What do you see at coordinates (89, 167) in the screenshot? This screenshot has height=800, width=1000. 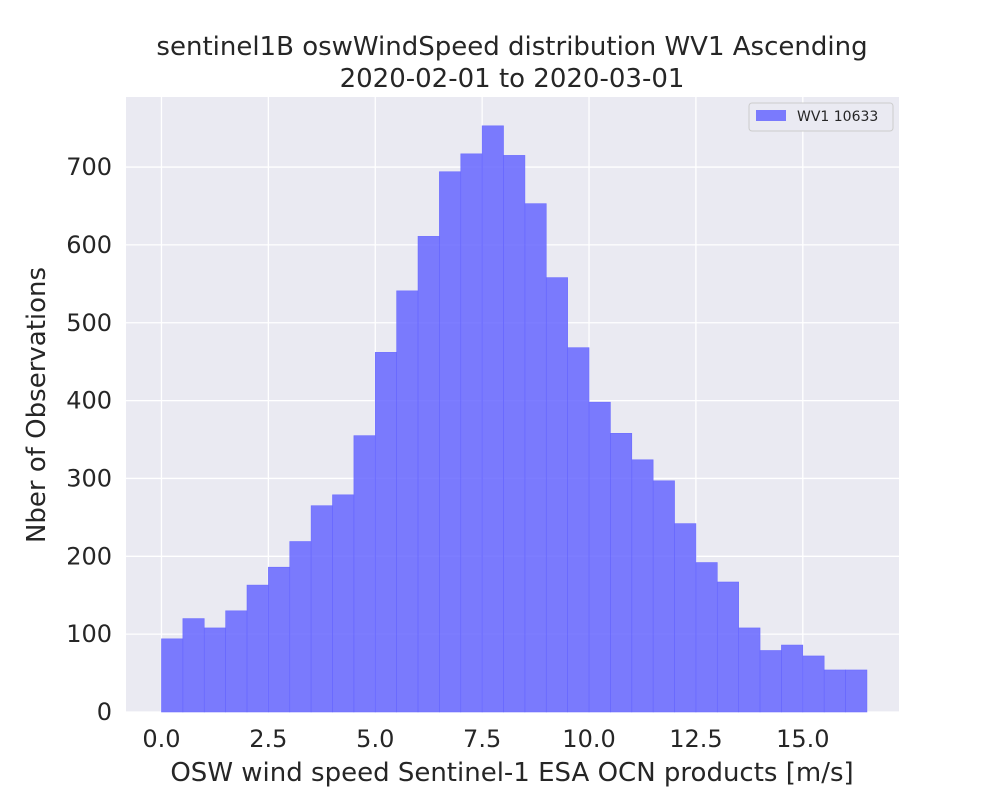 I see `y-tick-label: 700` at bounding box center [89, 167].